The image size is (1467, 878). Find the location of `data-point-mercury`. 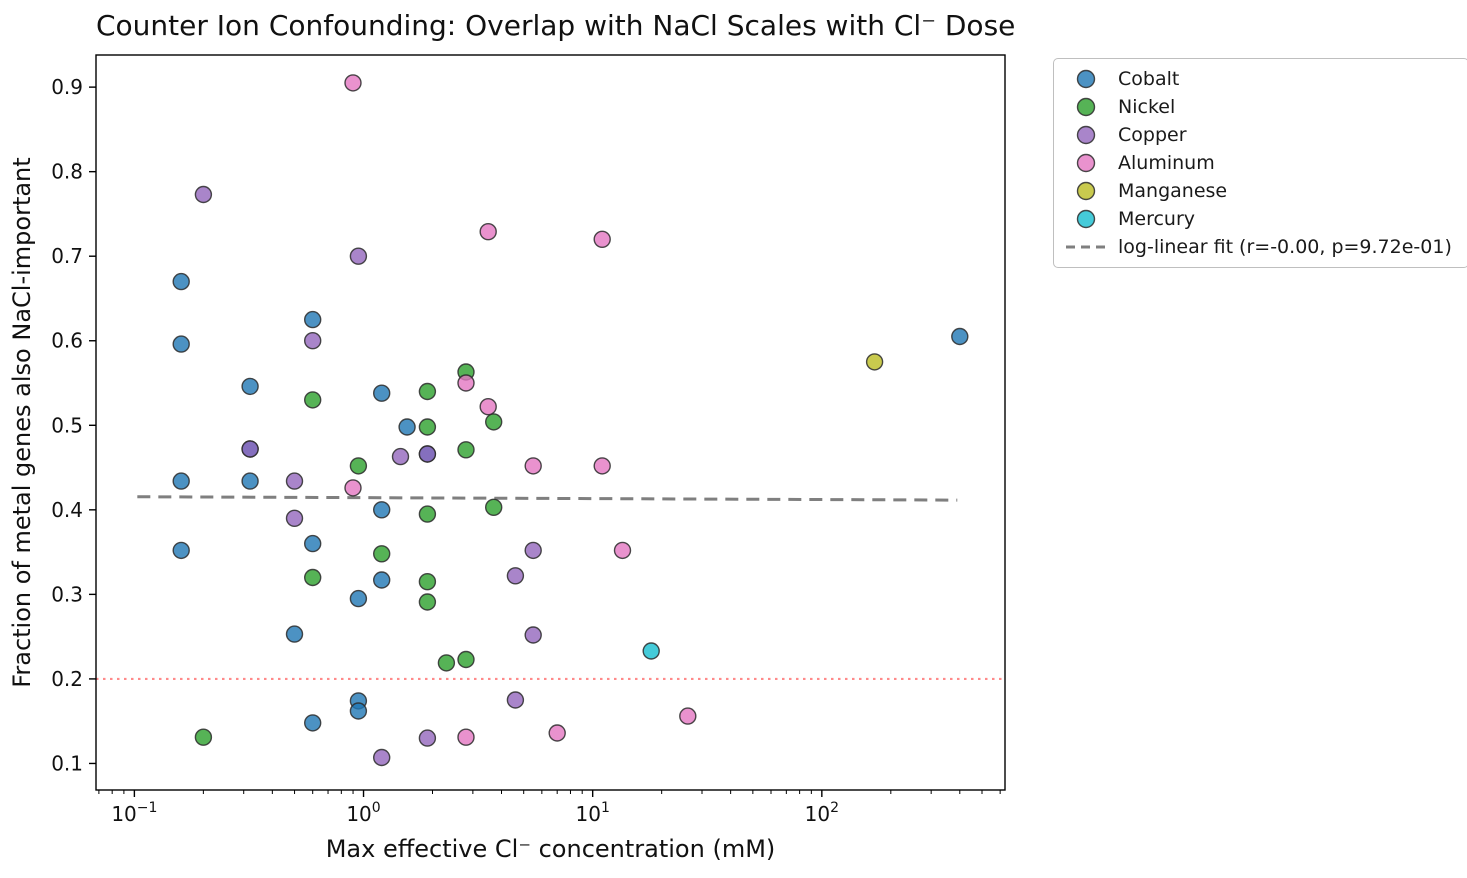

data-point-mercury is located at coordinates (651, 651).